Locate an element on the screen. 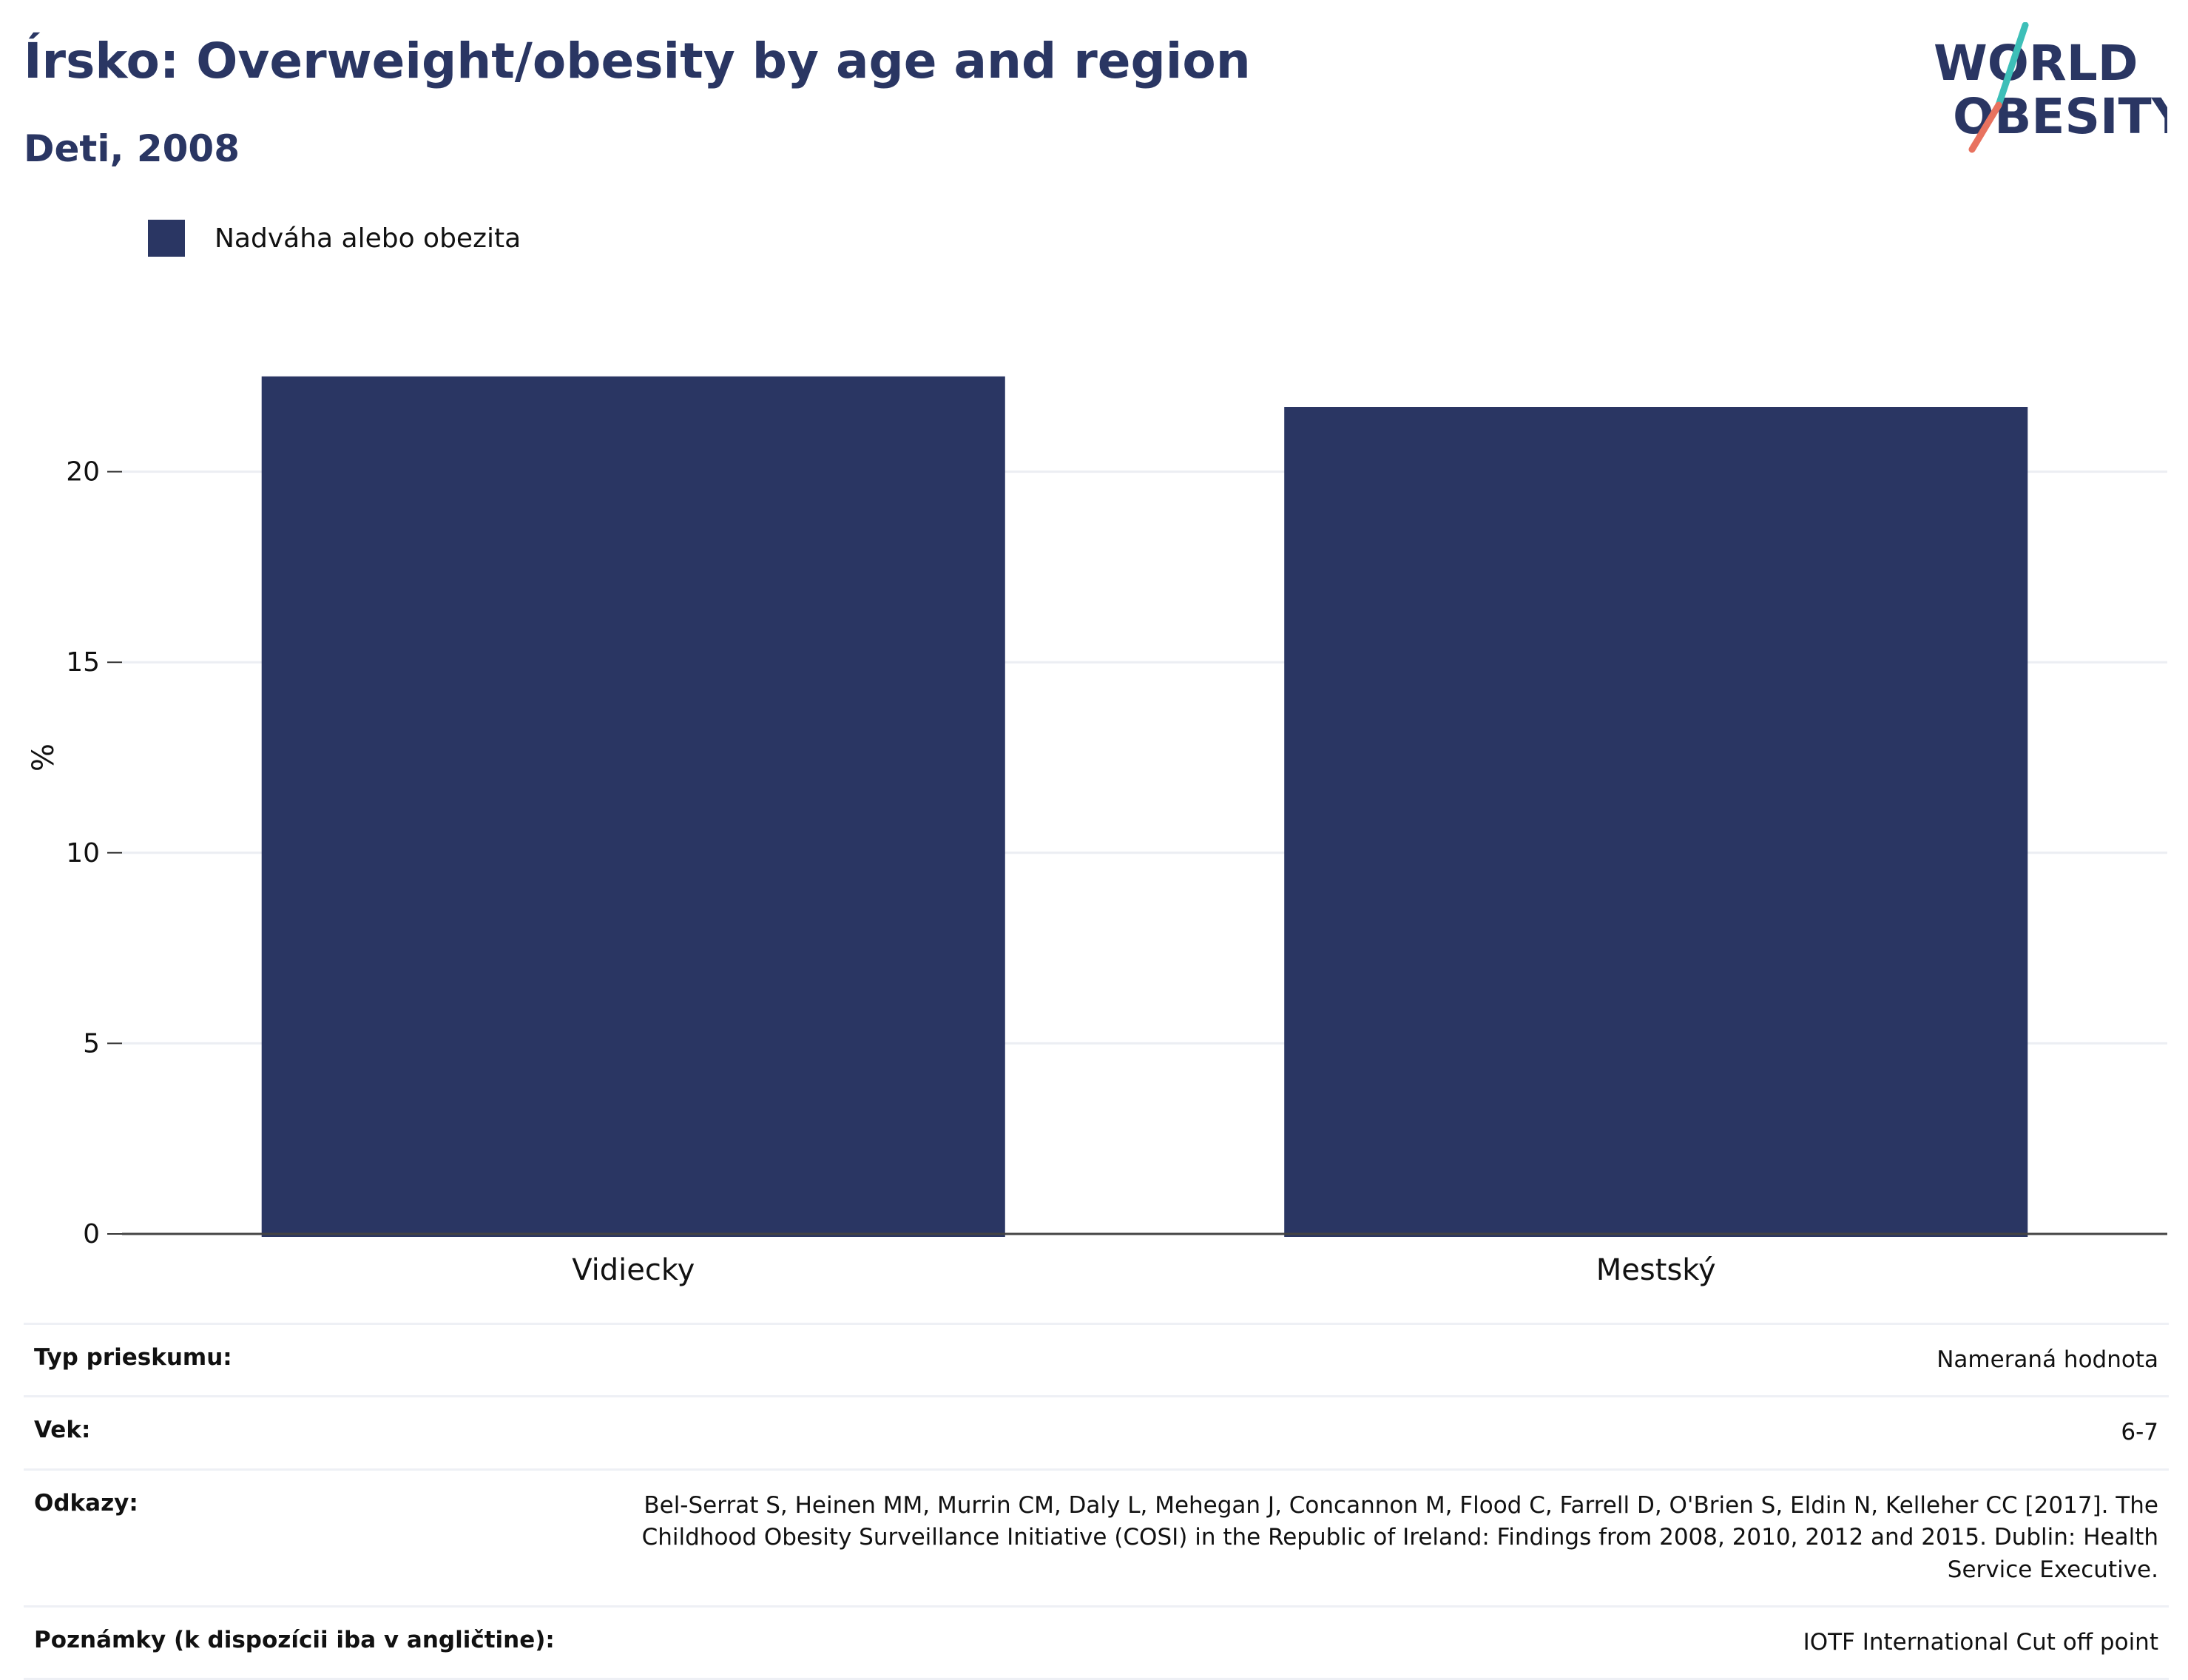 The image size is (2188, 1680). x-tick-label: Vidiecky is located at coordinates (634, 1270).